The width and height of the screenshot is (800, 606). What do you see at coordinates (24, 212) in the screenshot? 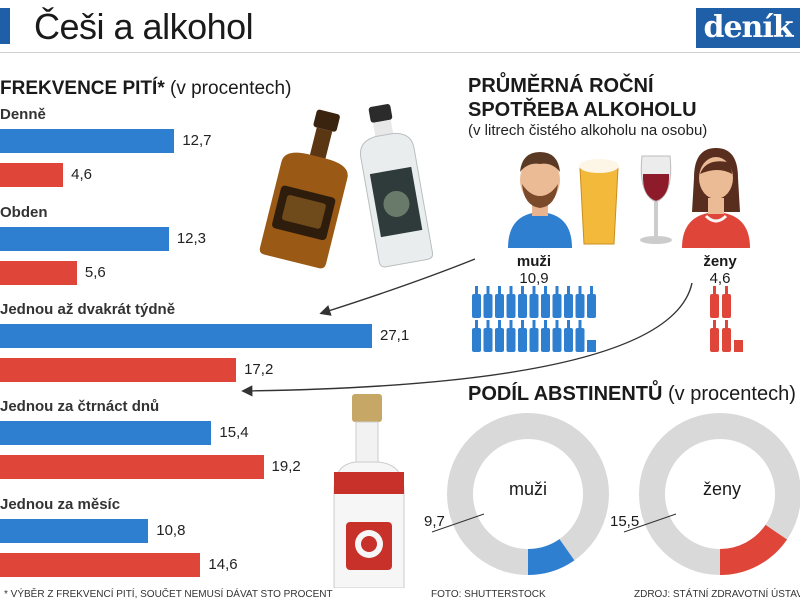
I see `category-label: Obden` at bounding box center [24, 212].